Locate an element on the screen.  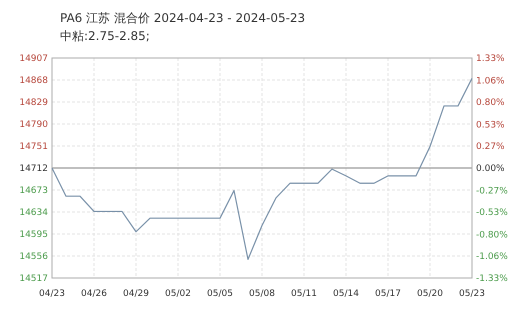
y-tick-label: 14907 is located at coordinates (33, 59).